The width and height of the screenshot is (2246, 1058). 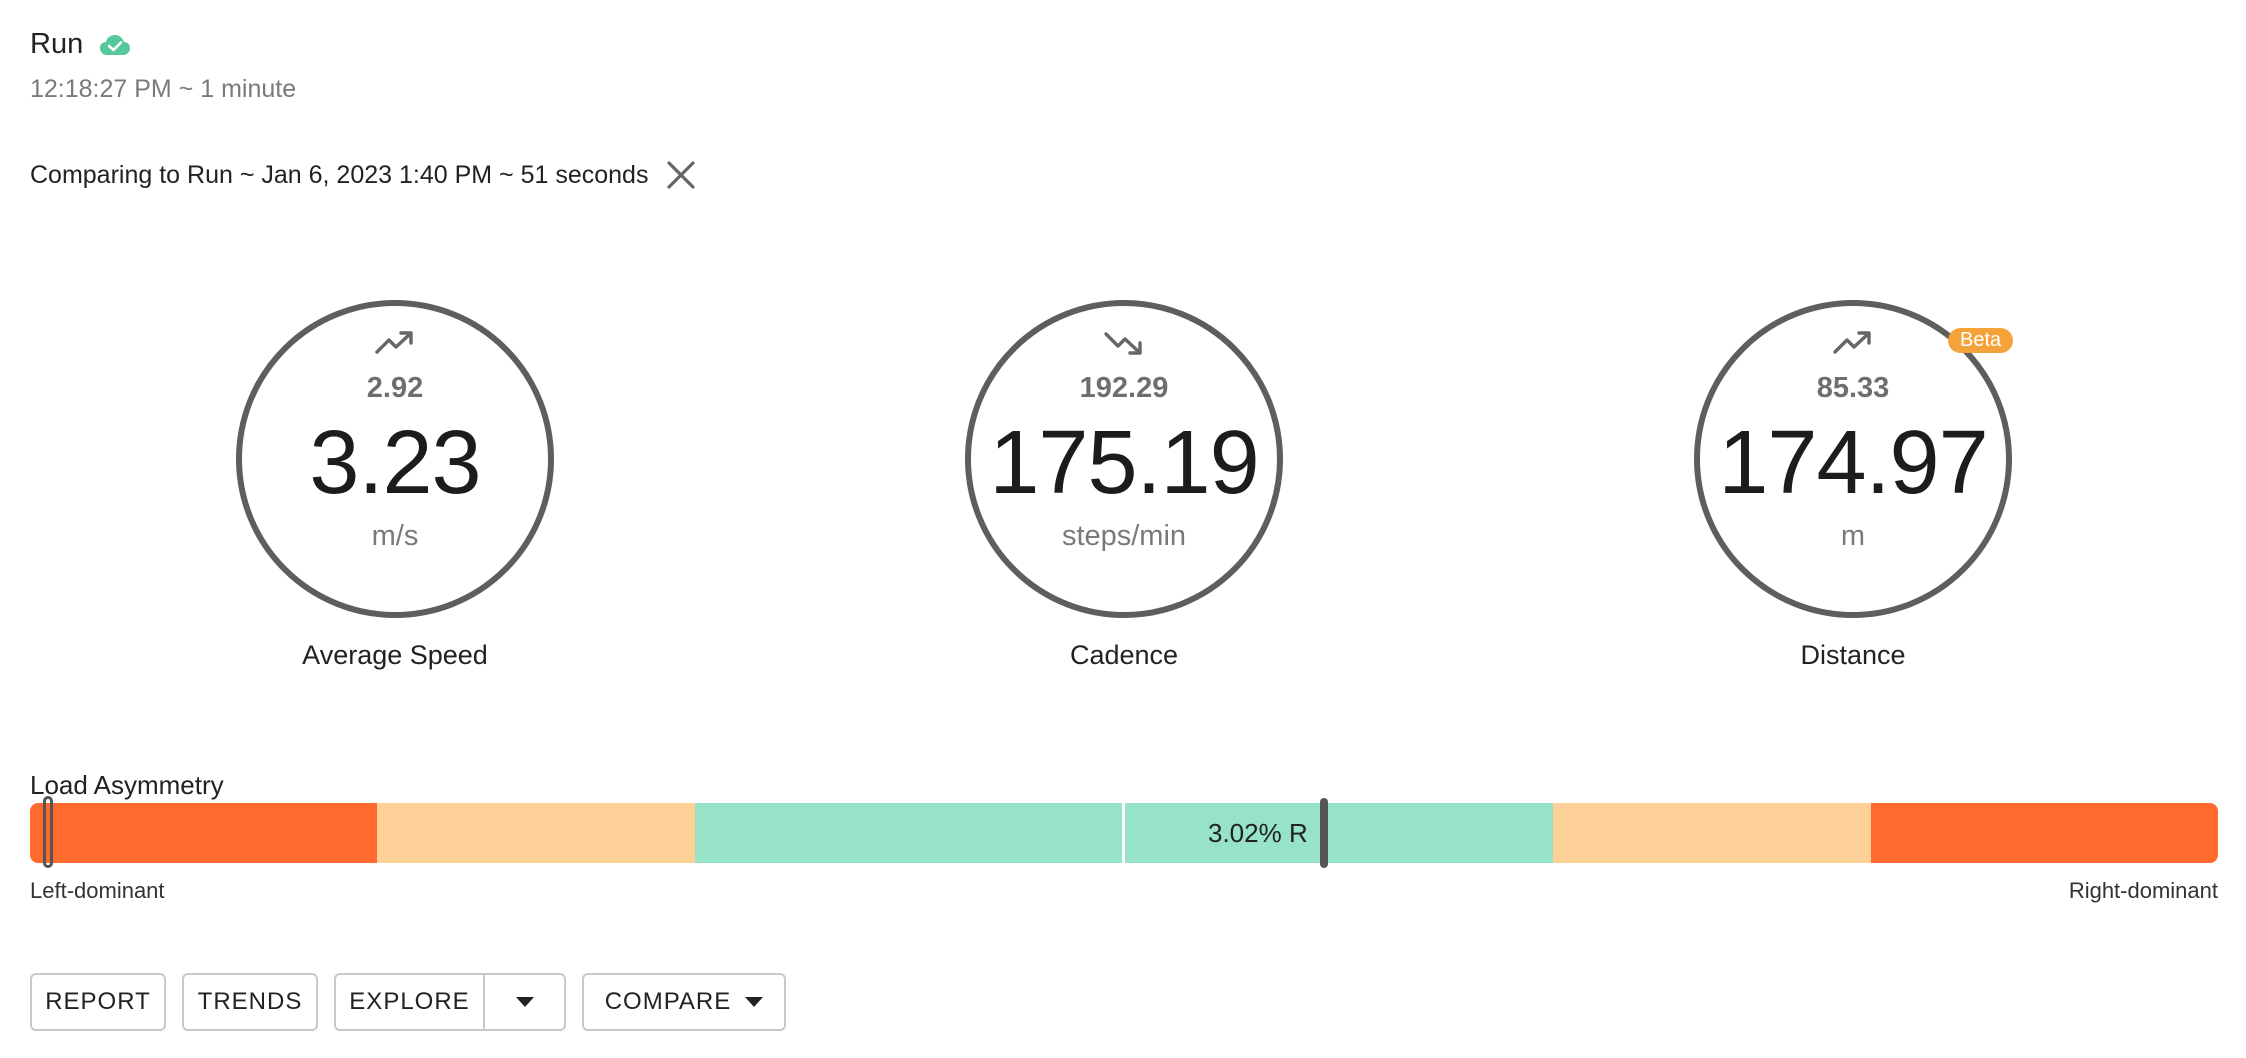 What do you see at coordinates (1123, 343) in the screenshot?
I see `trend-down-icon` at bounding box center [1123, 343].